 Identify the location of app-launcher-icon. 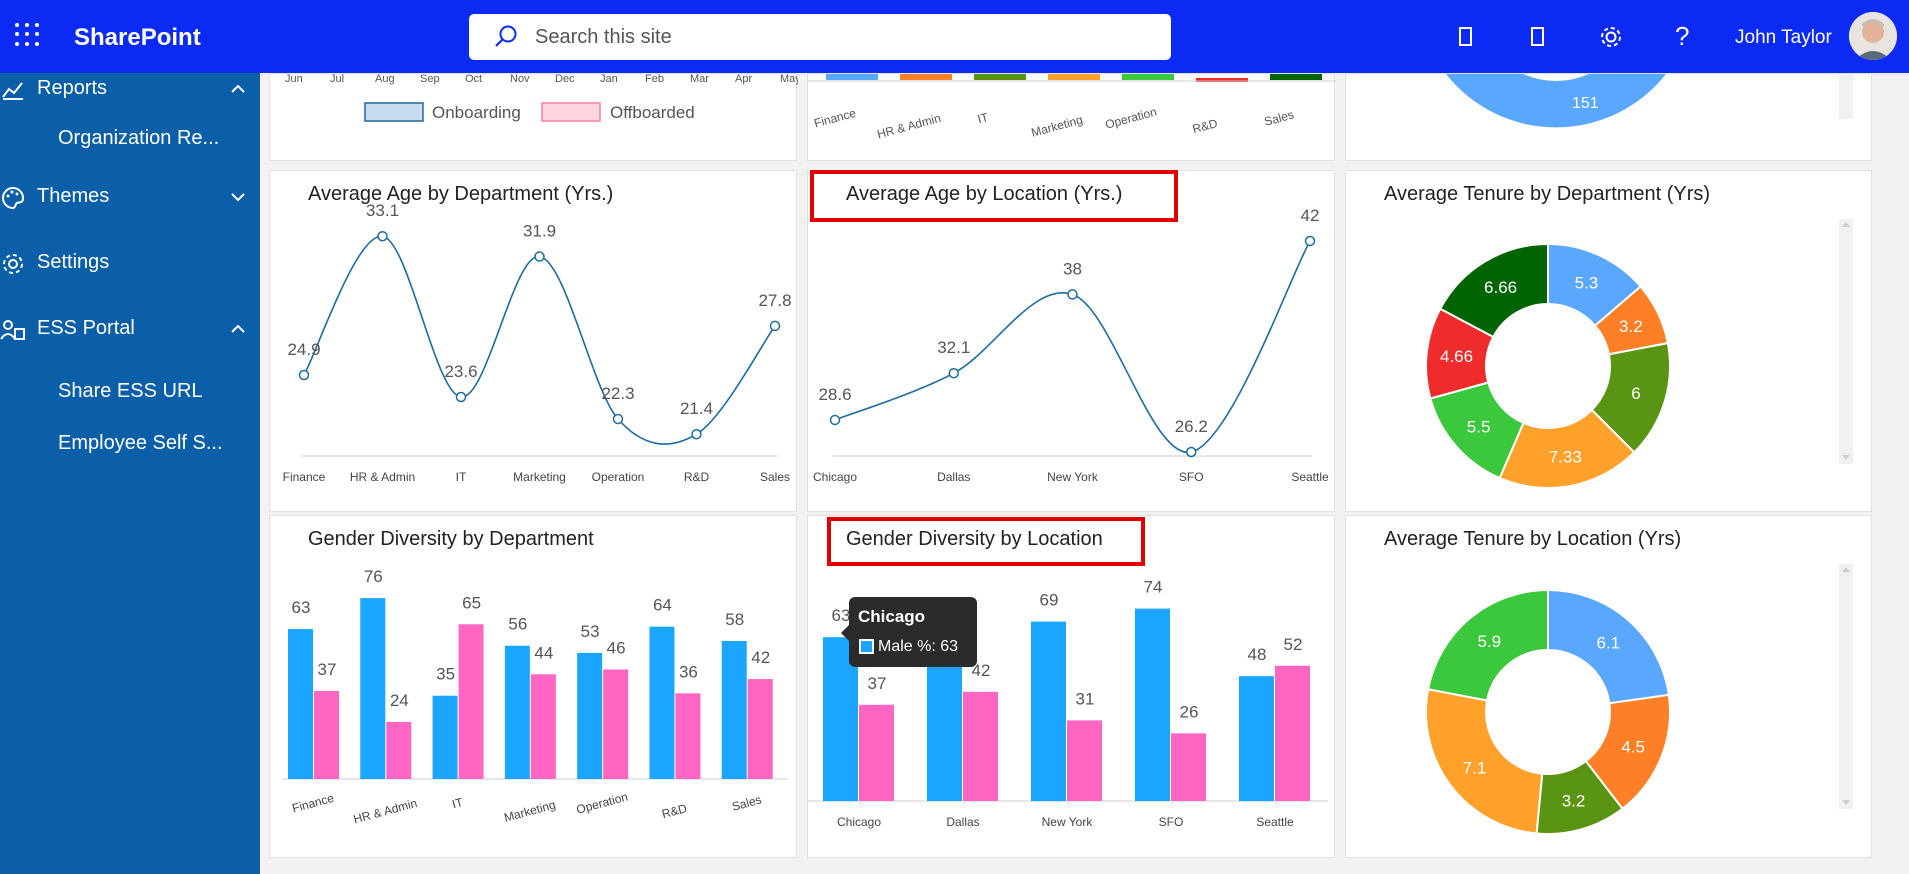
(27, 35).